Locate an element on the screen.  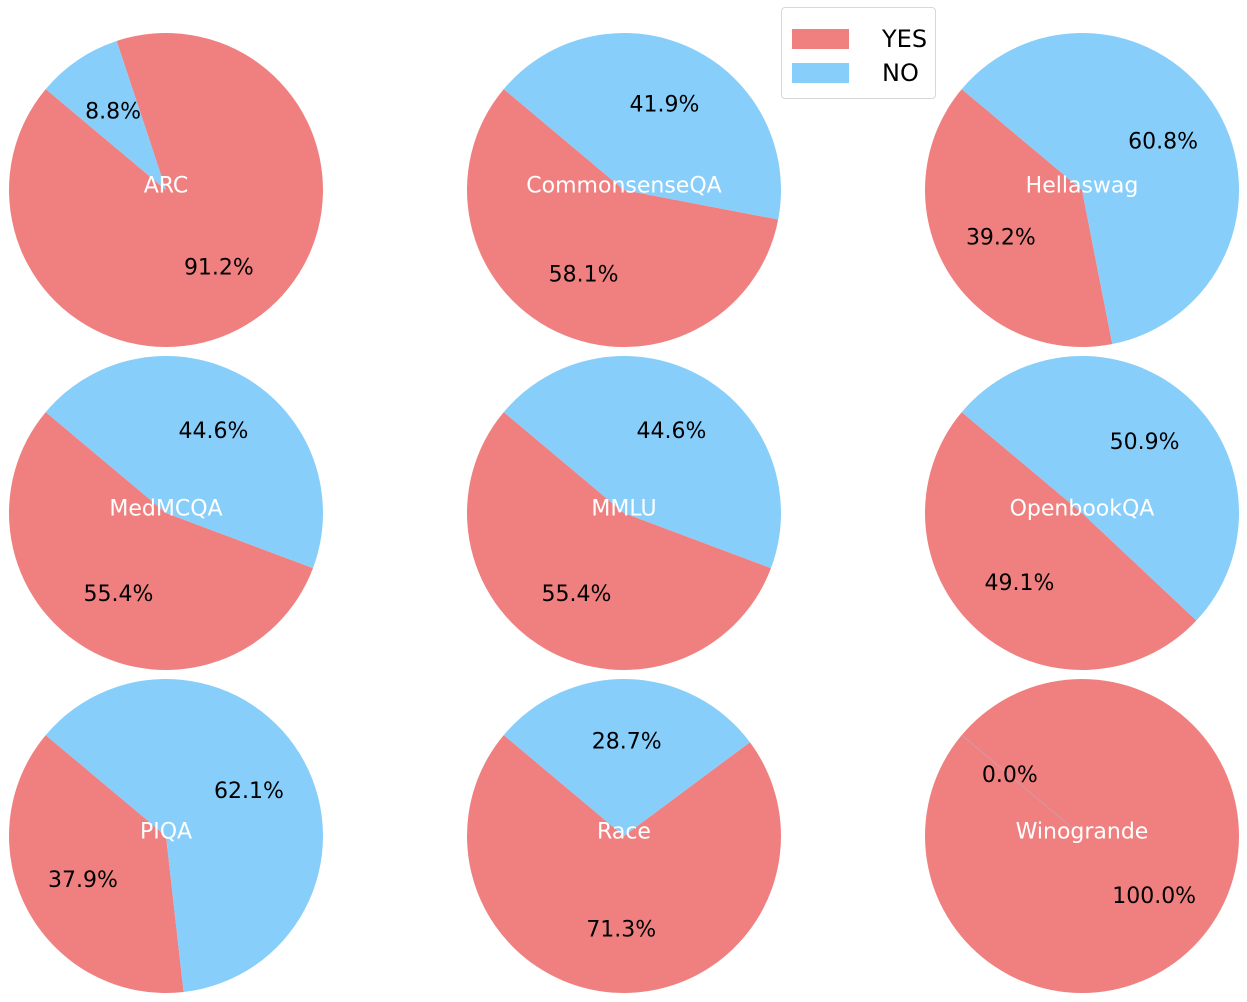
pie-winogrande: 100.0% 0.0% Winogrande is located at coordinates (1082, 836).